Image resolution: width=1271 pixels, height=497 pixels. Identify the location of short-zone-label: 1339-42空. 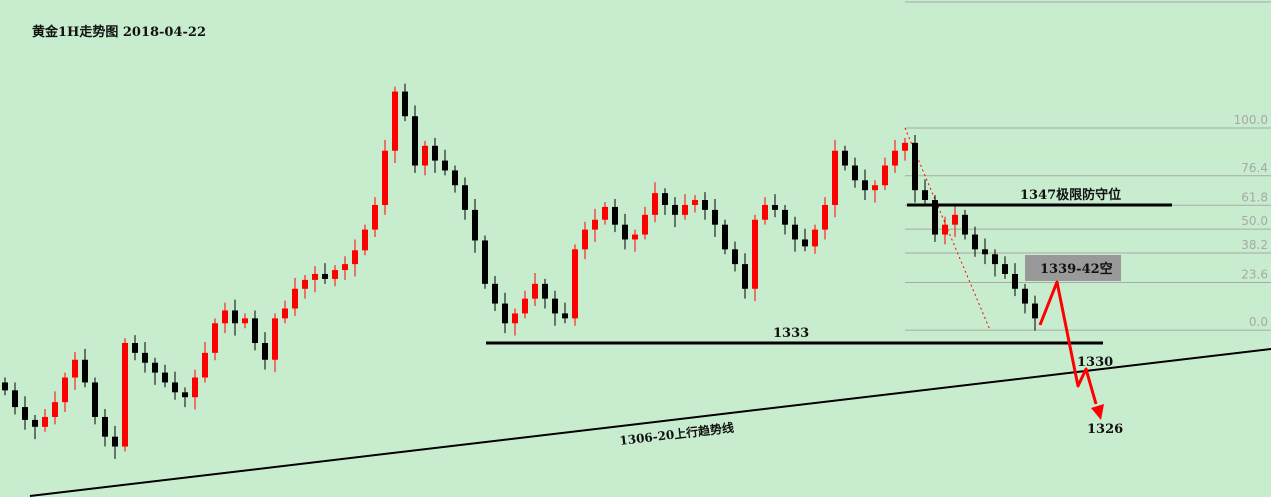
(1076, 269).